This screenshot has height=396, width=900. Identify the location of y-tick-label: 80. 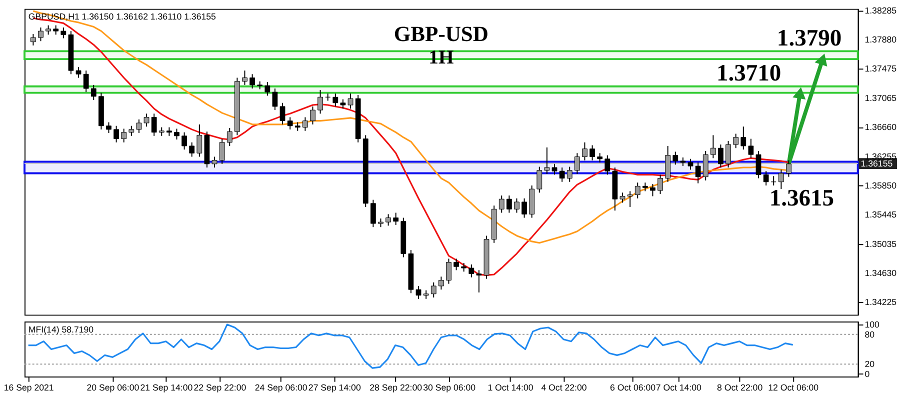
(869, 334).